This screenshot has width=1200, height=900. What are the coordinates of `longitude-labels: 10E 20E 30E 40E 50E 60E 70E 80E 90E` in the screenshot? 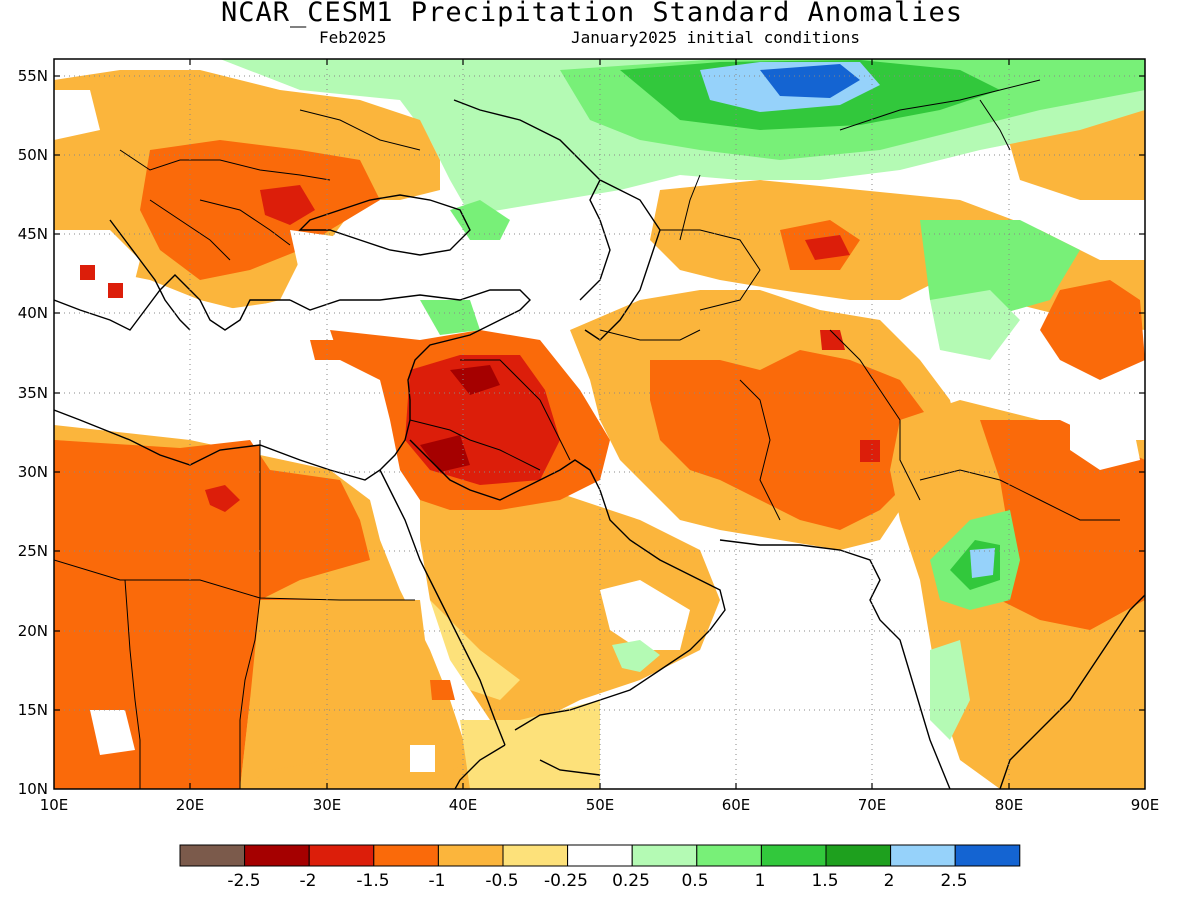 It's located at (600, 805).